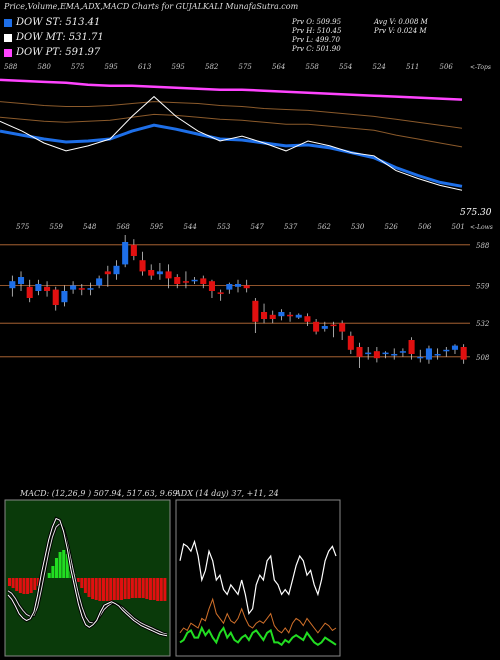 This screenshot has height=660, width=500. What do you see at coordinates (58, 22) in the screenshot?
I see `legend-label-st: DOW ST: 513.41` at bounding box center [58, 22].